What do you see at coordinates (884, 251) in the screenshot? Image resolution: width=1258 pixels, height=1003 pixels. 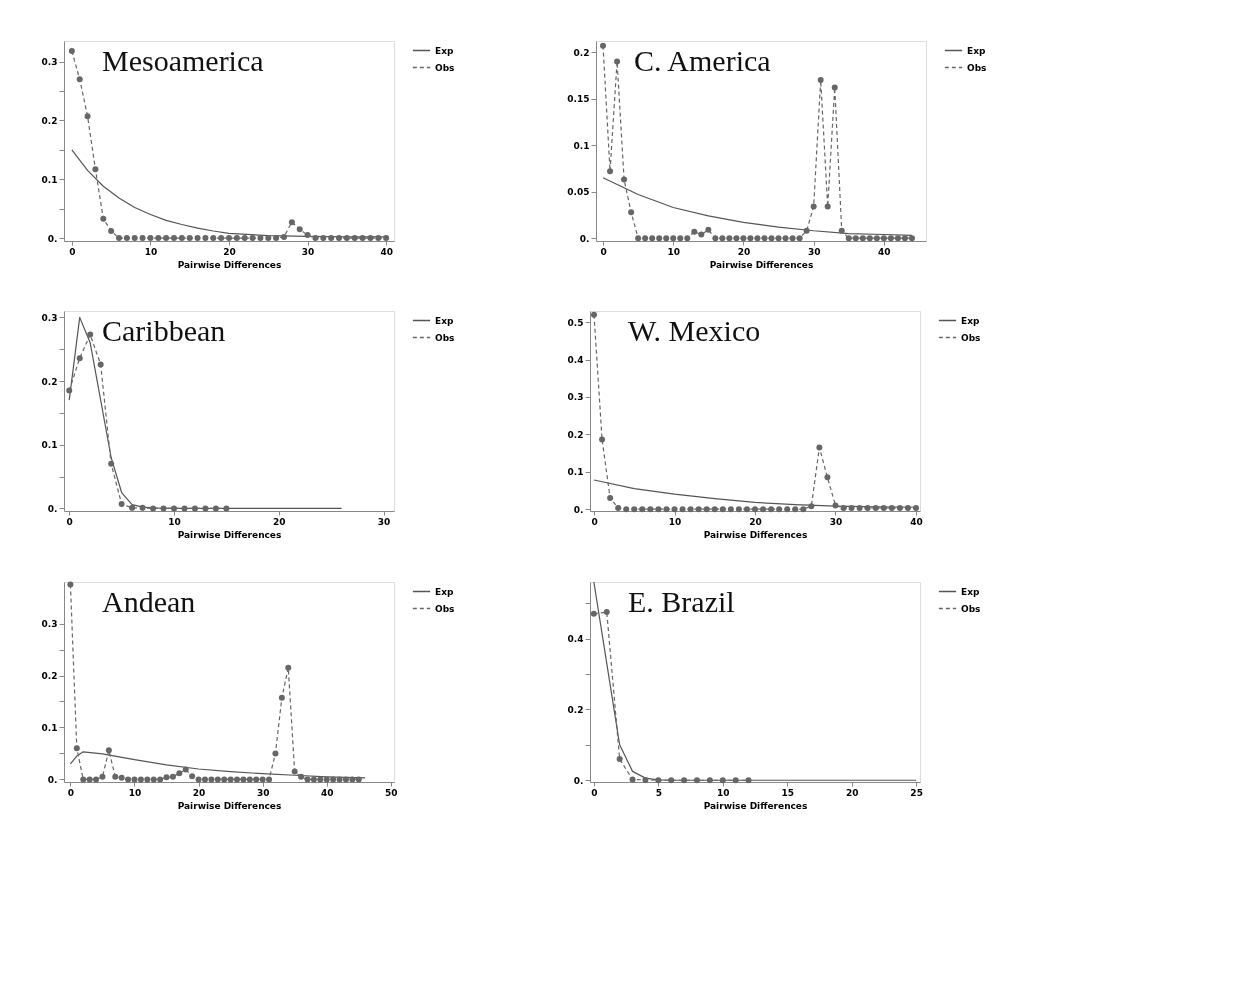 I see `x-tick-label: 40` at bounding box center [884, 251].